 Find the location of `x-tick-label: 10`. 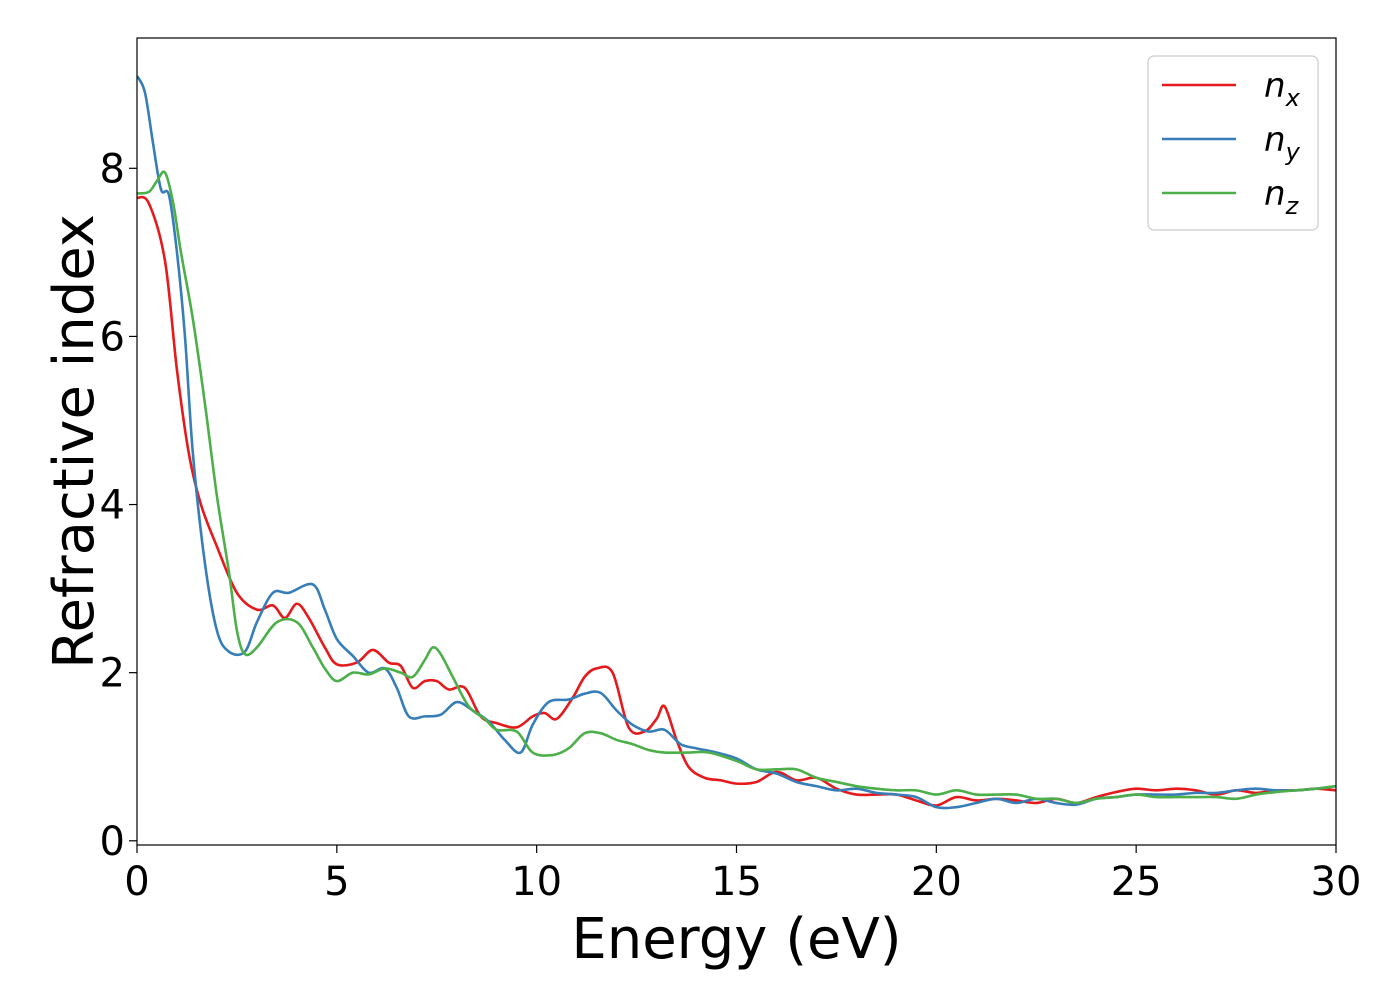

x-tick-label: 10 is located at coordinates (536, 882).